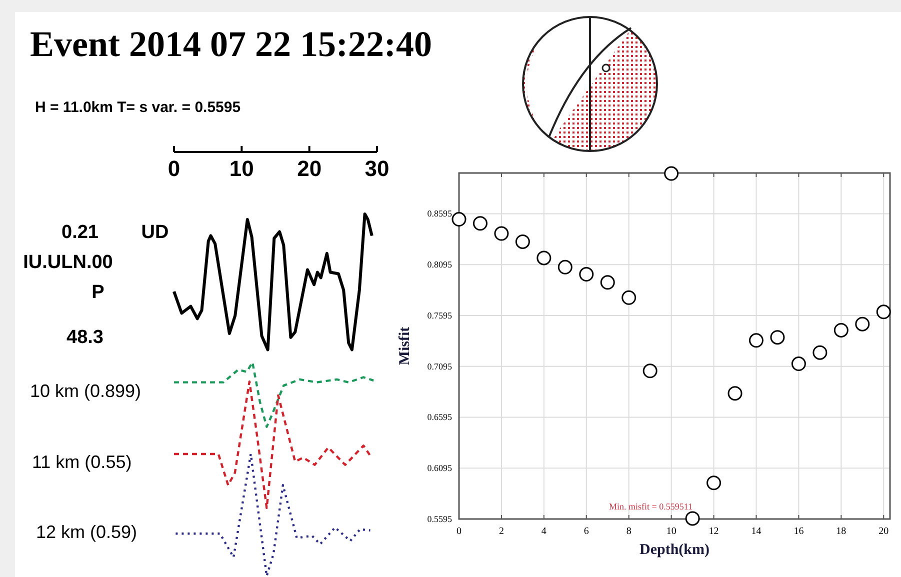 The image size is (901, 577). Describe the element at coordinates (439, 265) in the screenshot. I see `y-tick-label: 0.8095` at that location.